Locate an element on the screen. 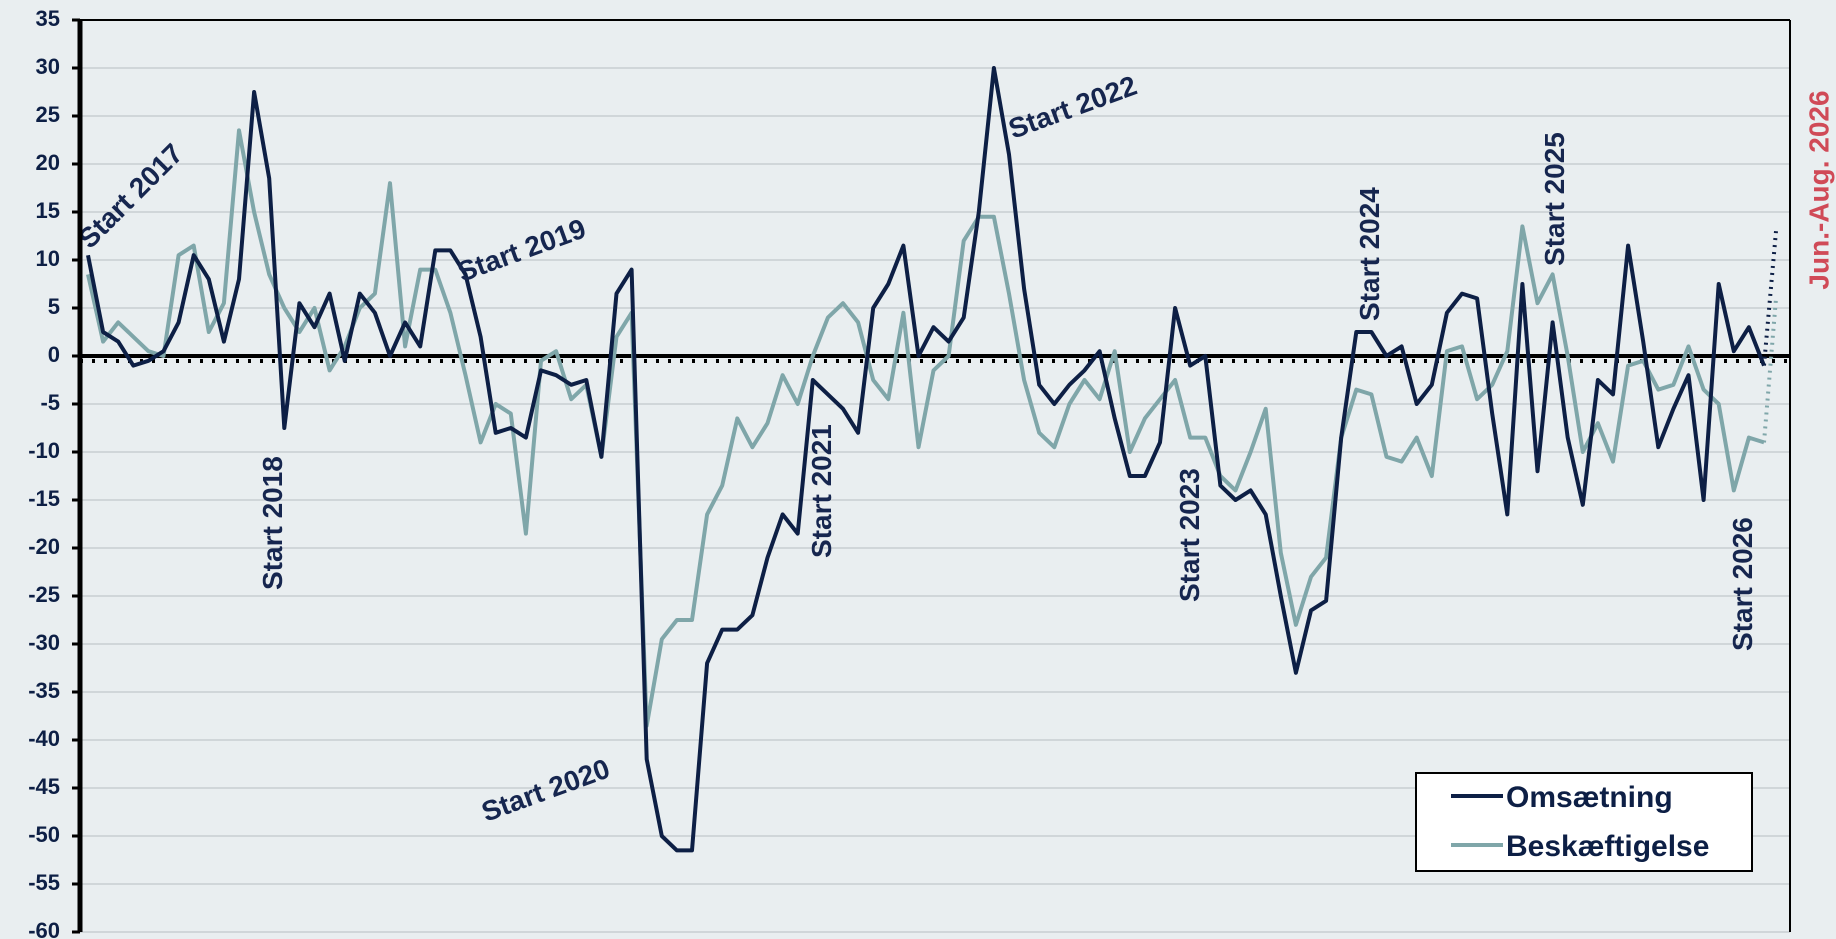 The image size is (1836, 939). annotation-start-year: Start 2021 is located at coordinates (821, 491).